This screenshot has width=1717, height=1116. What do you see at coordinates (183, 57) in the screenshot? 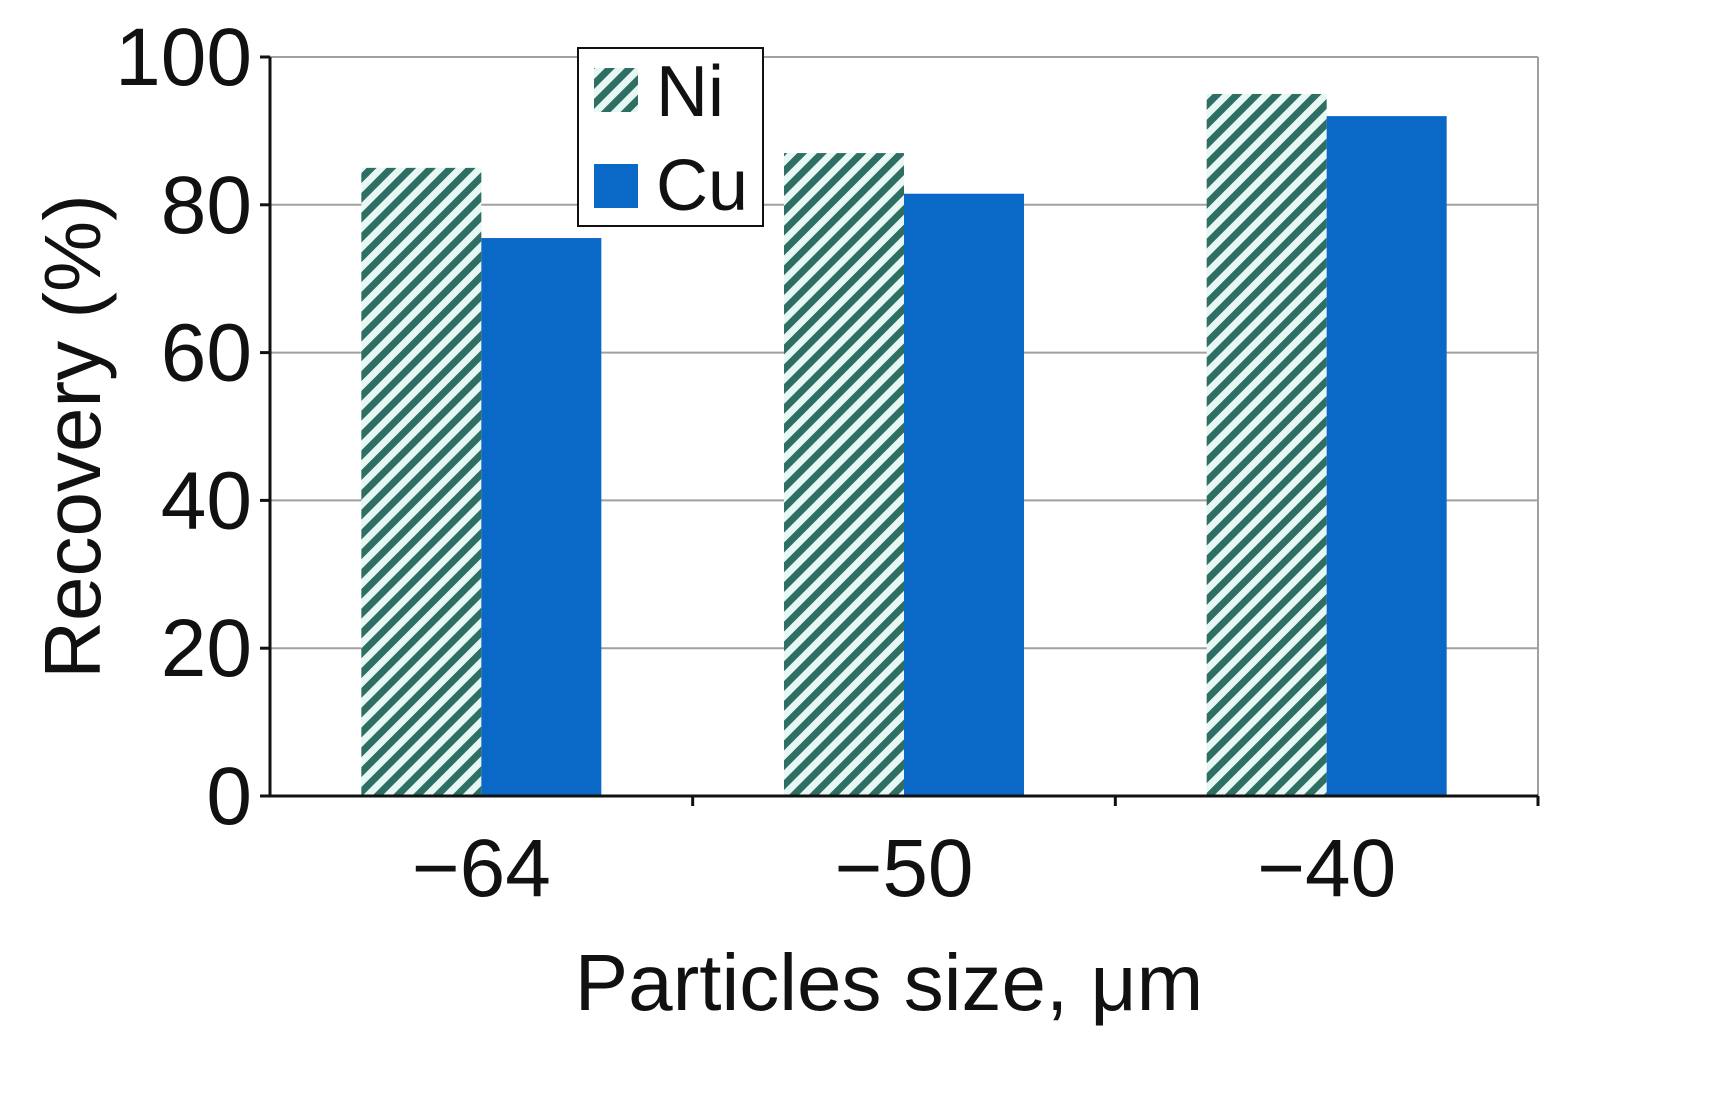
I see `y-tick-label: 100` at bounding box center [183, 57].